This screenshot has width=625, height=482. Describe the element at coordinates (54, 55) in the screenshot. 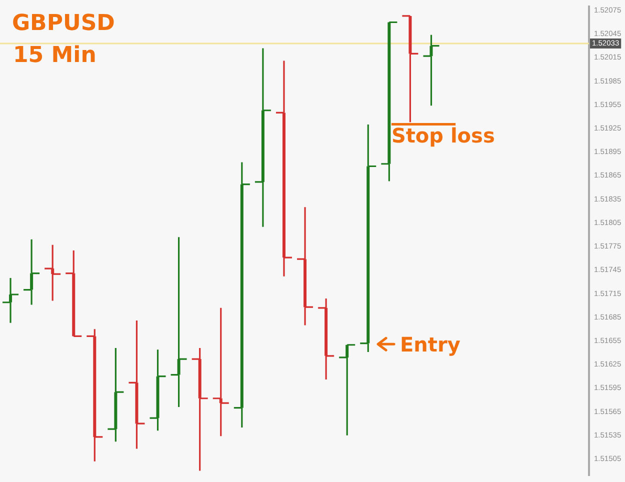

I see `text: 15 Min` at that location.